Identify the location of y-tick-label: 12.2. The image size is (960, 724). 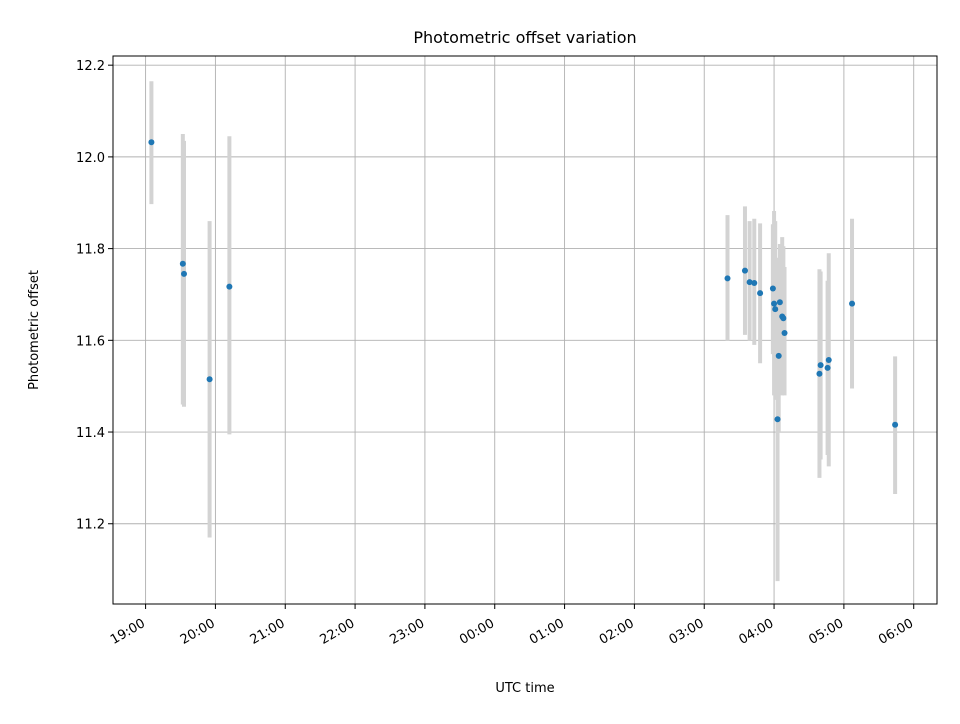
(90, 66).